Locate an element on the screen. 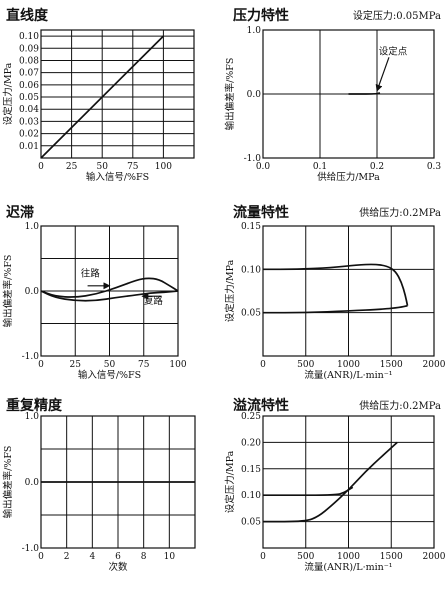 This screenshot has width=447, height=590. x-tick-label: 2 is located at coordinates (67, 557).